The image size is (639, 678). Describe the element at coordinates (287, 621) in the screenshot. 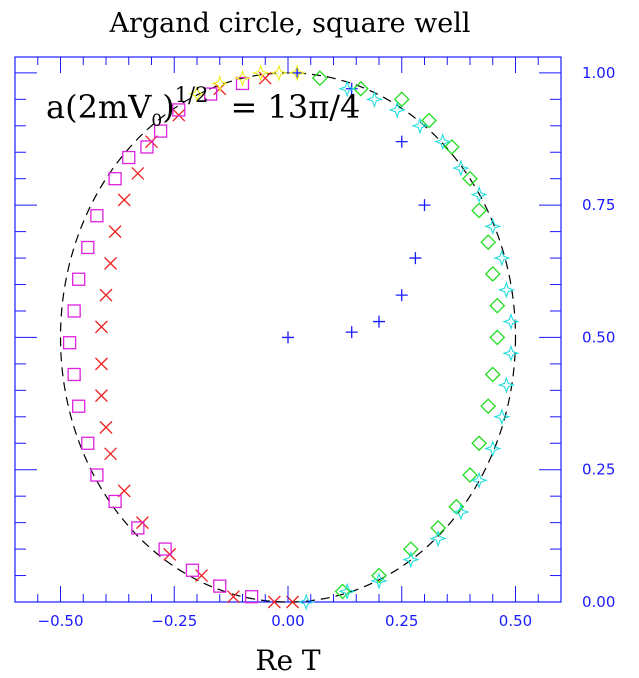

I see `x-tick-label: 0.00` at that location.